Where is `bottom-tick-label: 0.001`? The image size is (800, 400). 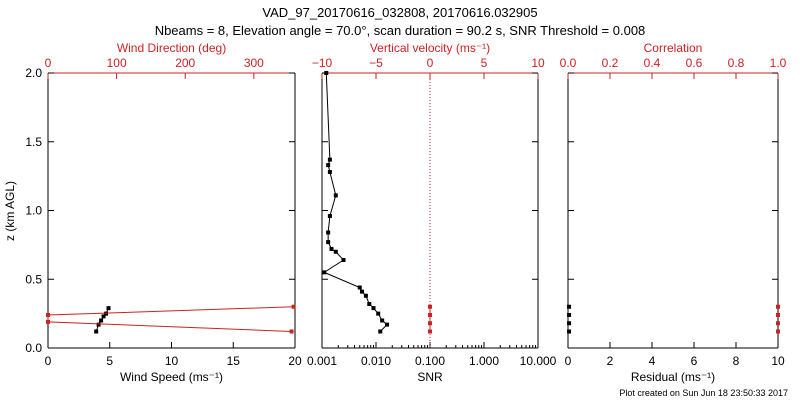
bottom-tick-label: 0.001 is located at coordinates (322, 361).